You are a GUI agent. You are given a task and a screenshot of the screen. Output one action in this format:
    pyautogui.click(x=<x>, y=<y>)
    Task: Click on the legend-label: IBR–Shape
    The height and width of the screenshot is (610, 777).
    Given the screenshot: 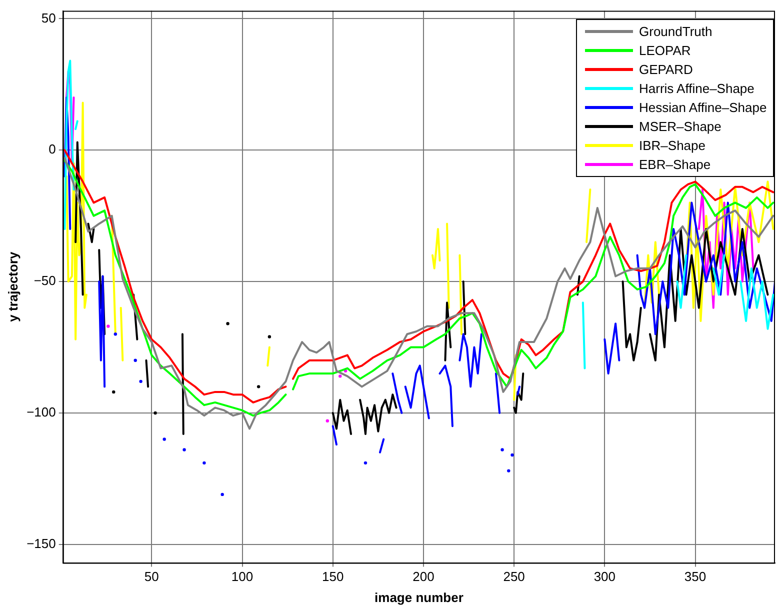 What is the action you would take?
    pyautogui.click(x=672, y=145)
    